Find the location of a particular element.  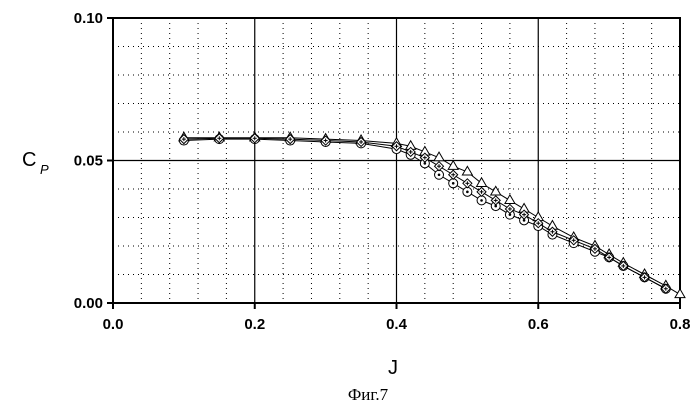

y-tick-label: 0.10 is located at coordinates (88, 18).